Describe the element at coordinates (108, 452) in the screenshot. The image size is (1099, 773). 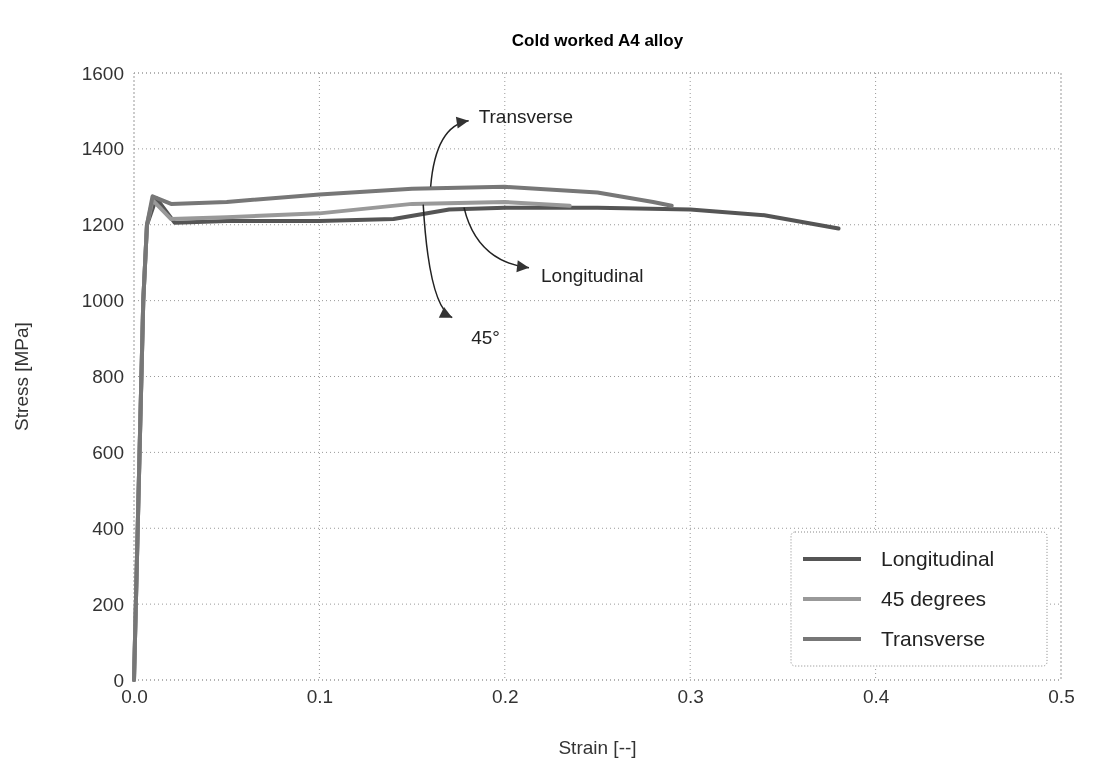
I see `y-tick-label: 600` at that location.